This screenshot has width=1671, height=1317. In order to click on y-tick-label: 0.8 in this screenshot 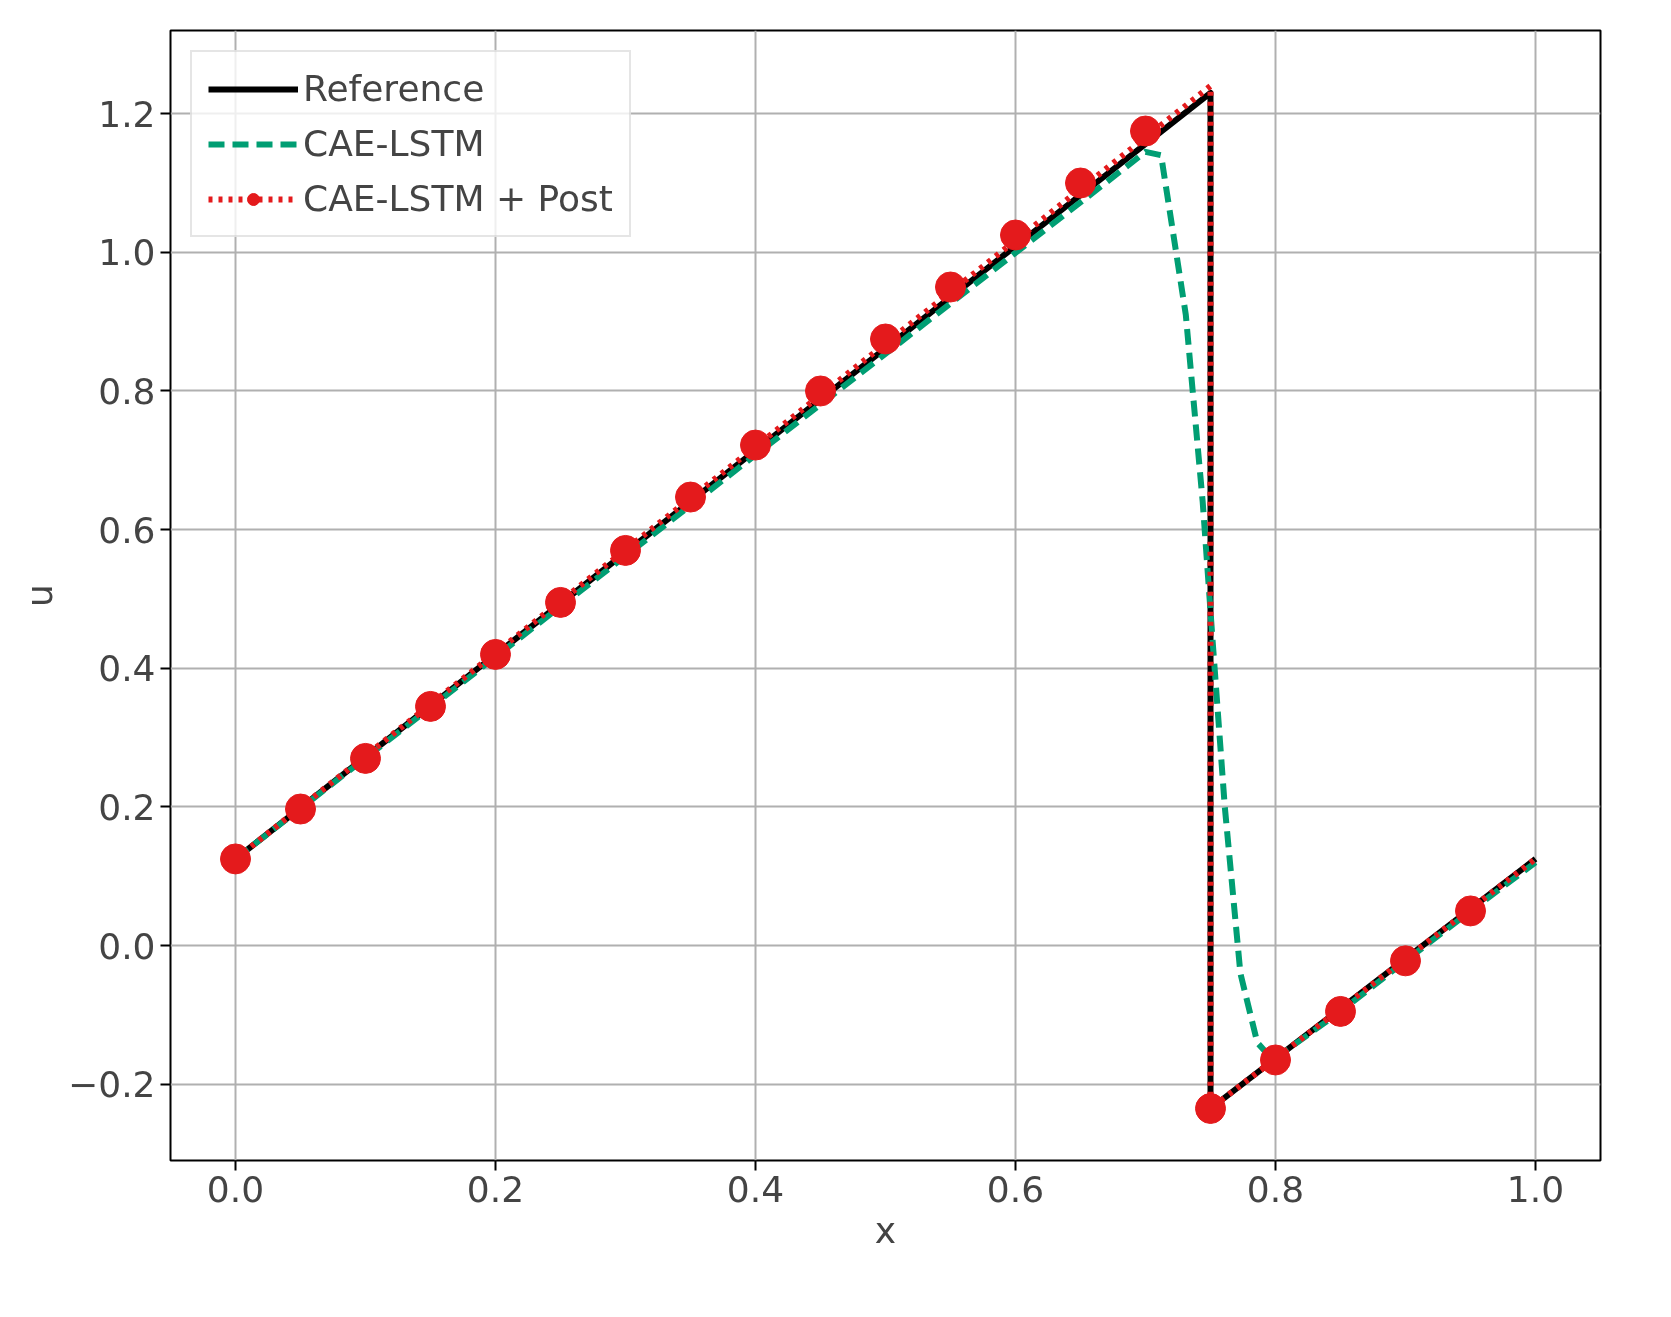, I will do `click(127, 391)`.